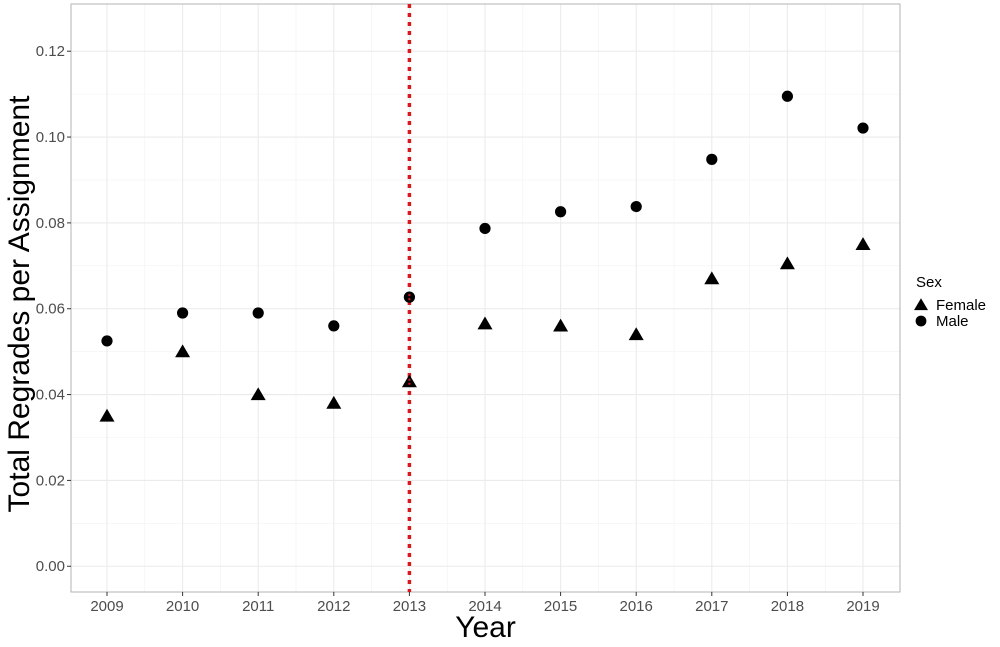 This screenshot has height=647, width=1000. Describe the element at coordinates (921, 304) in the screenshot. I see `legend-symbol-female` at that location.